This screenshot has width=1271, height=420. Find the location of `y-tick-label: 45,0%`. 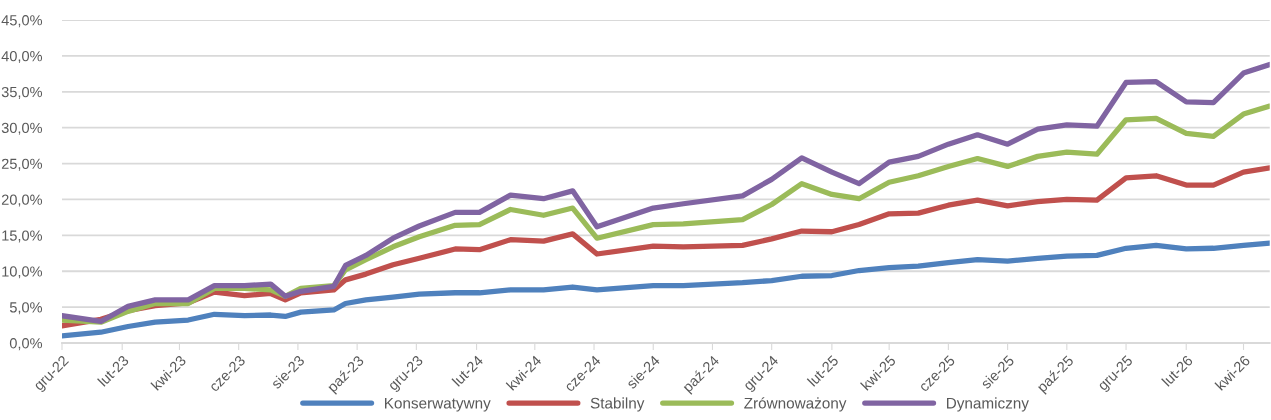

y-tick-label: 45,0% is located at coordinates (22, 21).